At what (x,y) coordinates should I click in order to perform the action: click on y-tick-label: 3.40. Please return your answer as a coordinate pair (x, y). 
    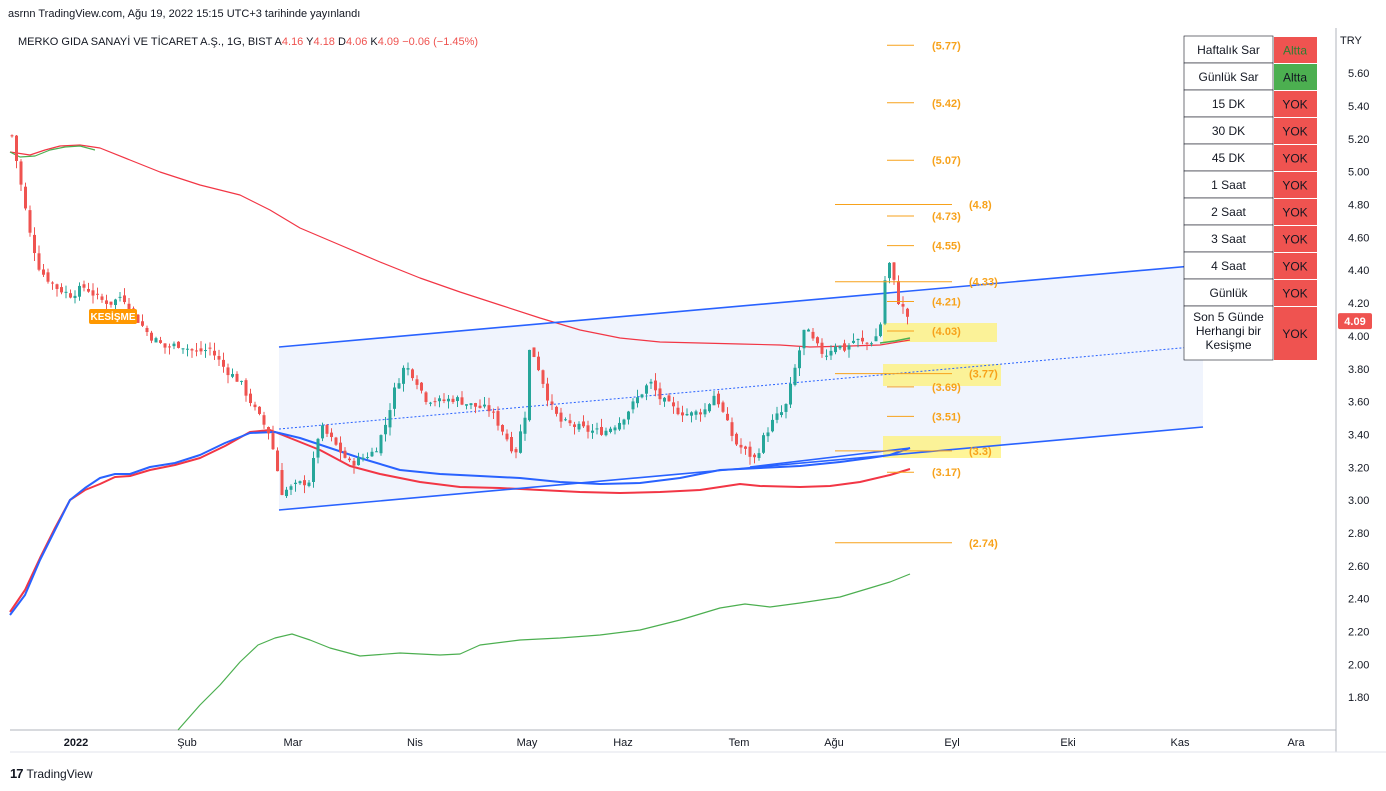
    Looking at the image, I should click on (1358, 435).